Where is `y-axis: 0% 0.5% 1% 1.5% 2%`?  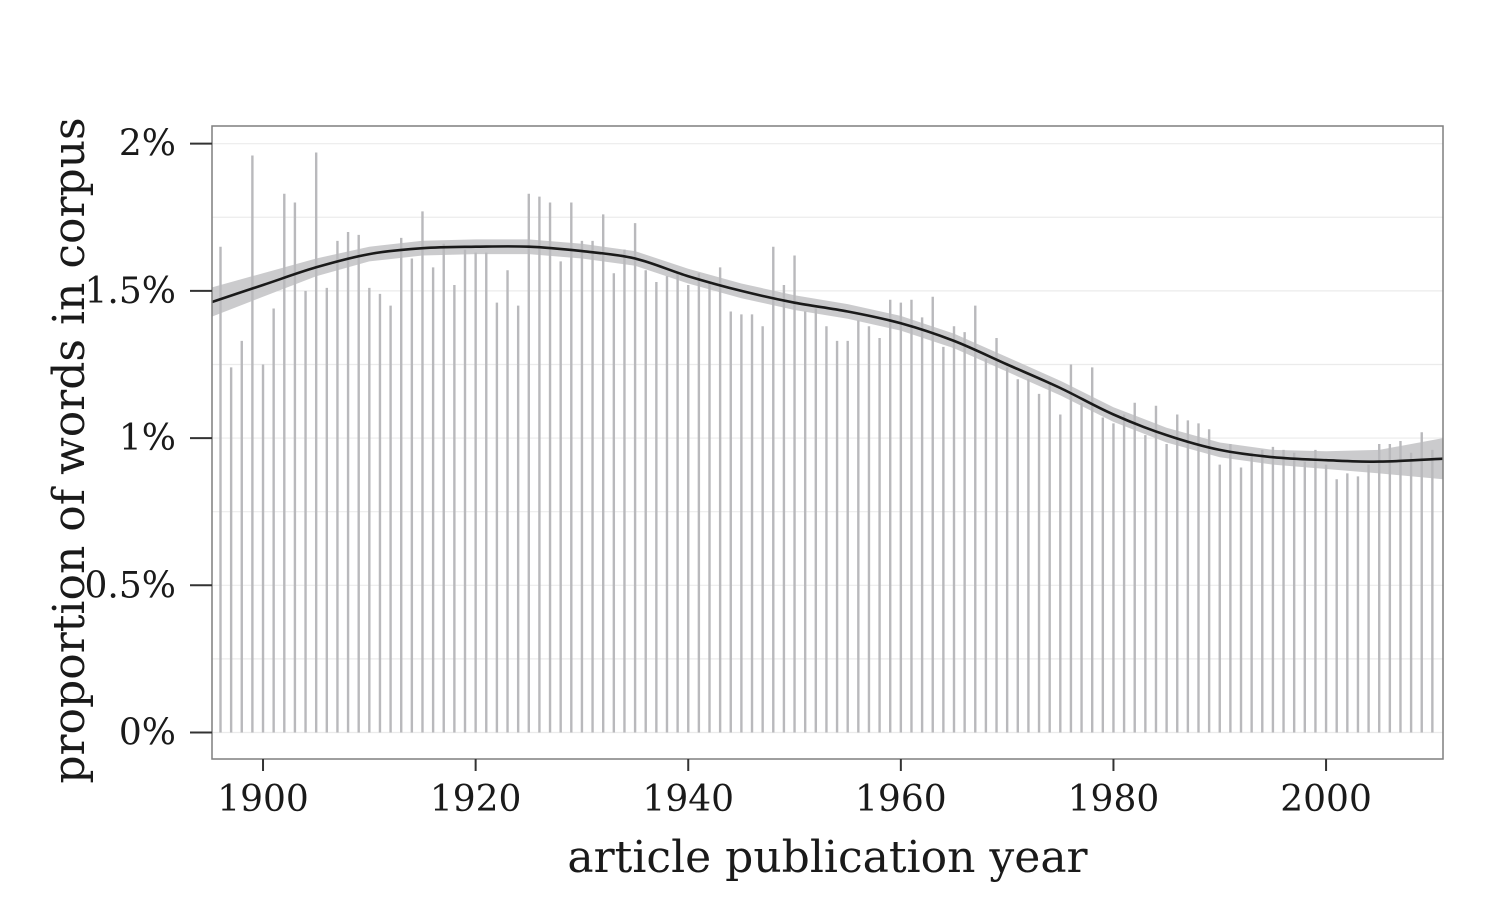
y-axis: 0% 0.5% 1% 1.5% 2% is located at coordinates (148, 439).